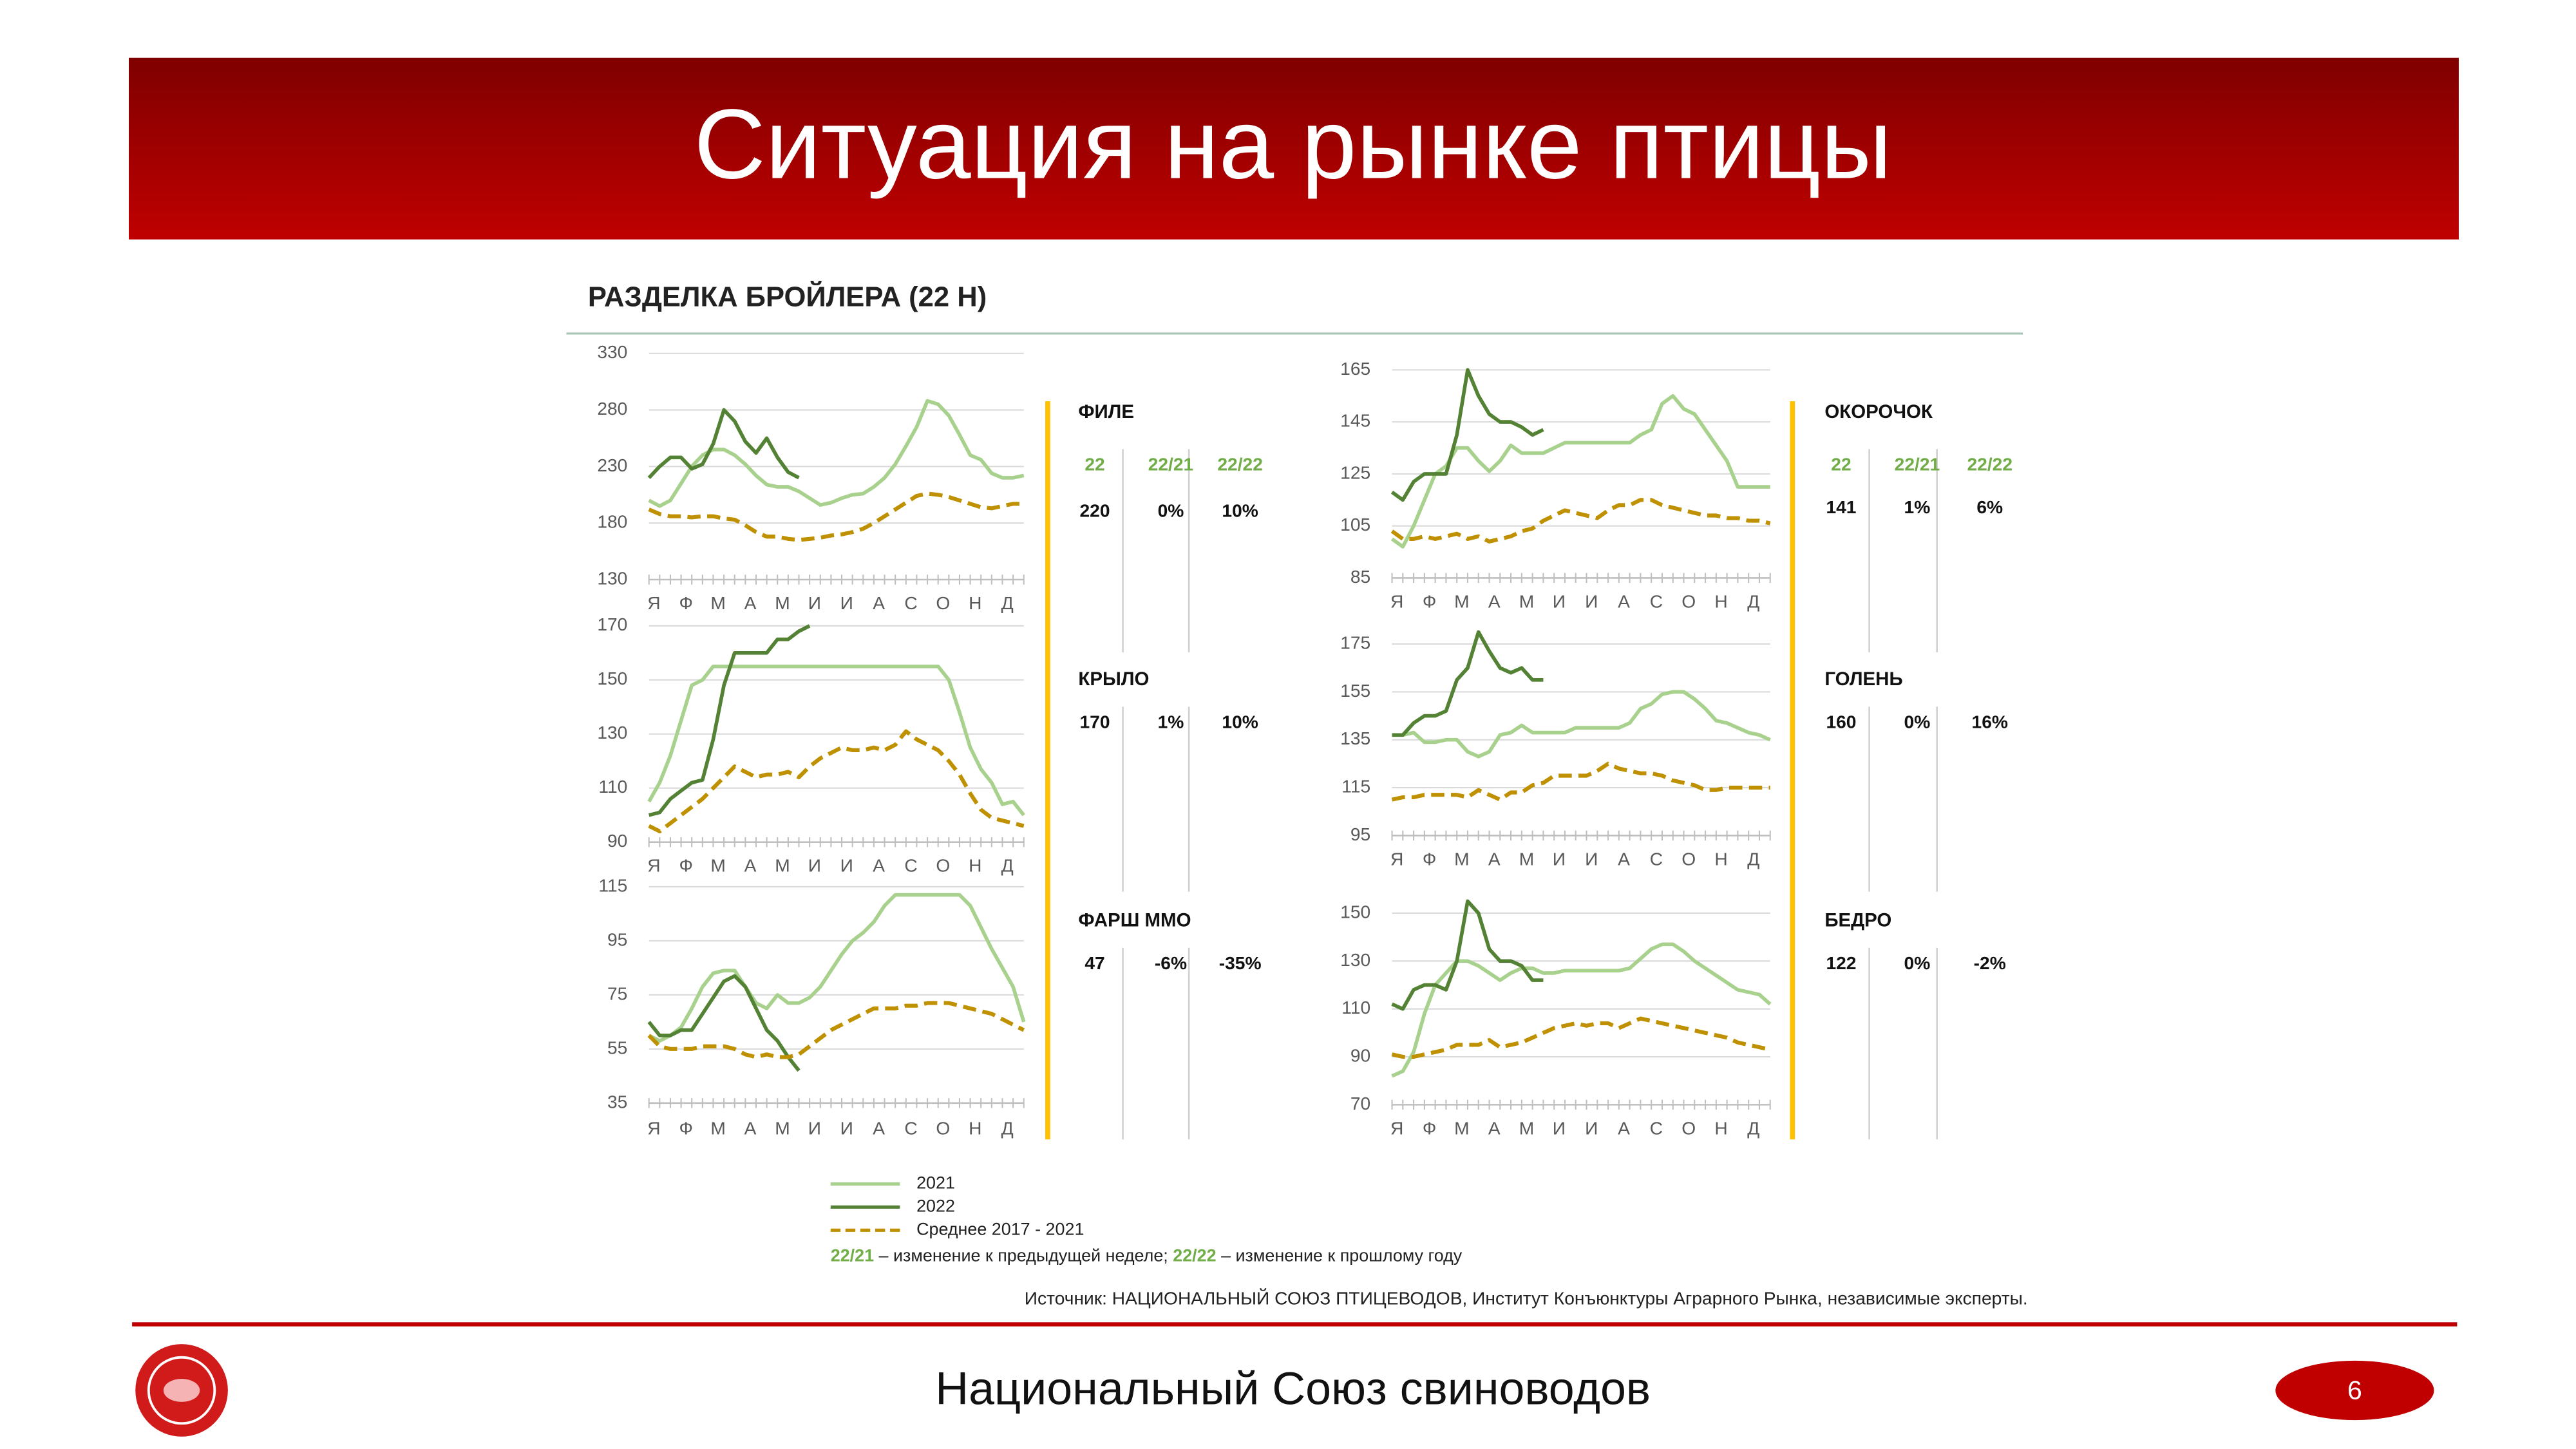  Describe the element at coordinates (787, 296) in the screenshot. I see `subtitle: РАЗДЕЛКА БРОЙЛЕРА (22 Н)` at that location.